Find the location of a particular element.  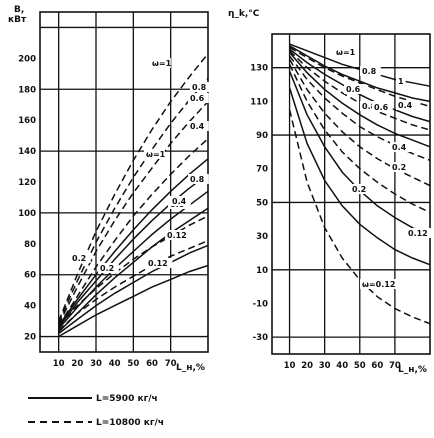

y-tick-power-4: 100 is located at coordinates (27, 214).